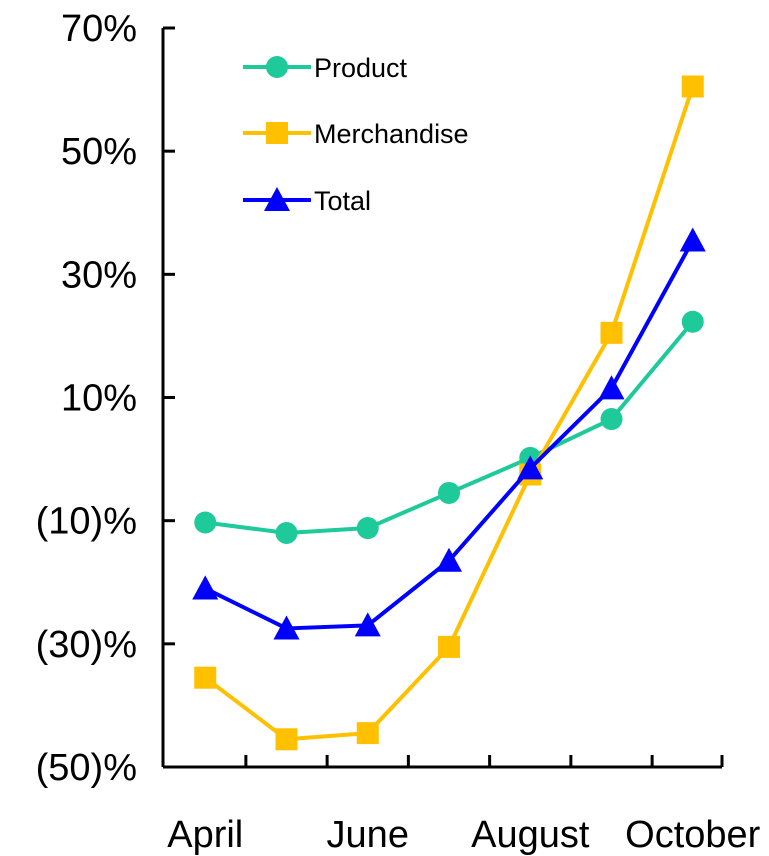  What do you see at coordinates (99, 29) in the screenshot?
I see `y-tick-label: 70%` at bounding box center [99, 29].